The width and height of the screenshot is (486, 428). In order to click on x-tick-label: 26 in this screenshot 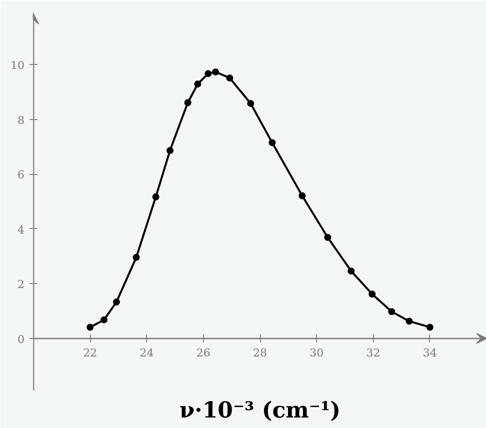, I will do `click(203, 353)`.